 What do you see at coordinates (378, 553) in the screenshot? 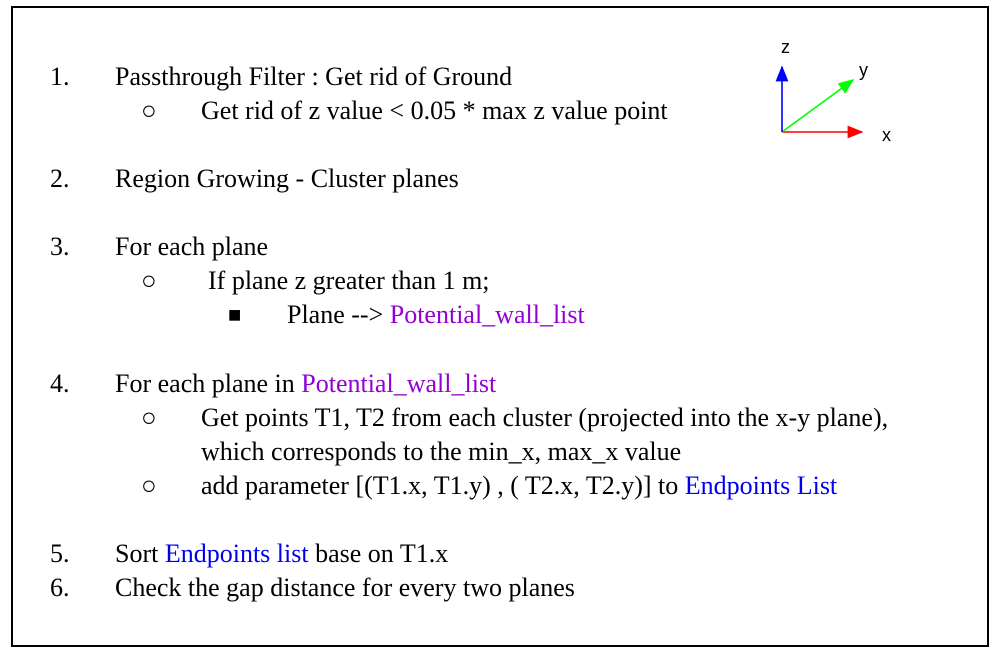
I see `step-5-suffix: base on T1.x` at bounding box center [378, 553].